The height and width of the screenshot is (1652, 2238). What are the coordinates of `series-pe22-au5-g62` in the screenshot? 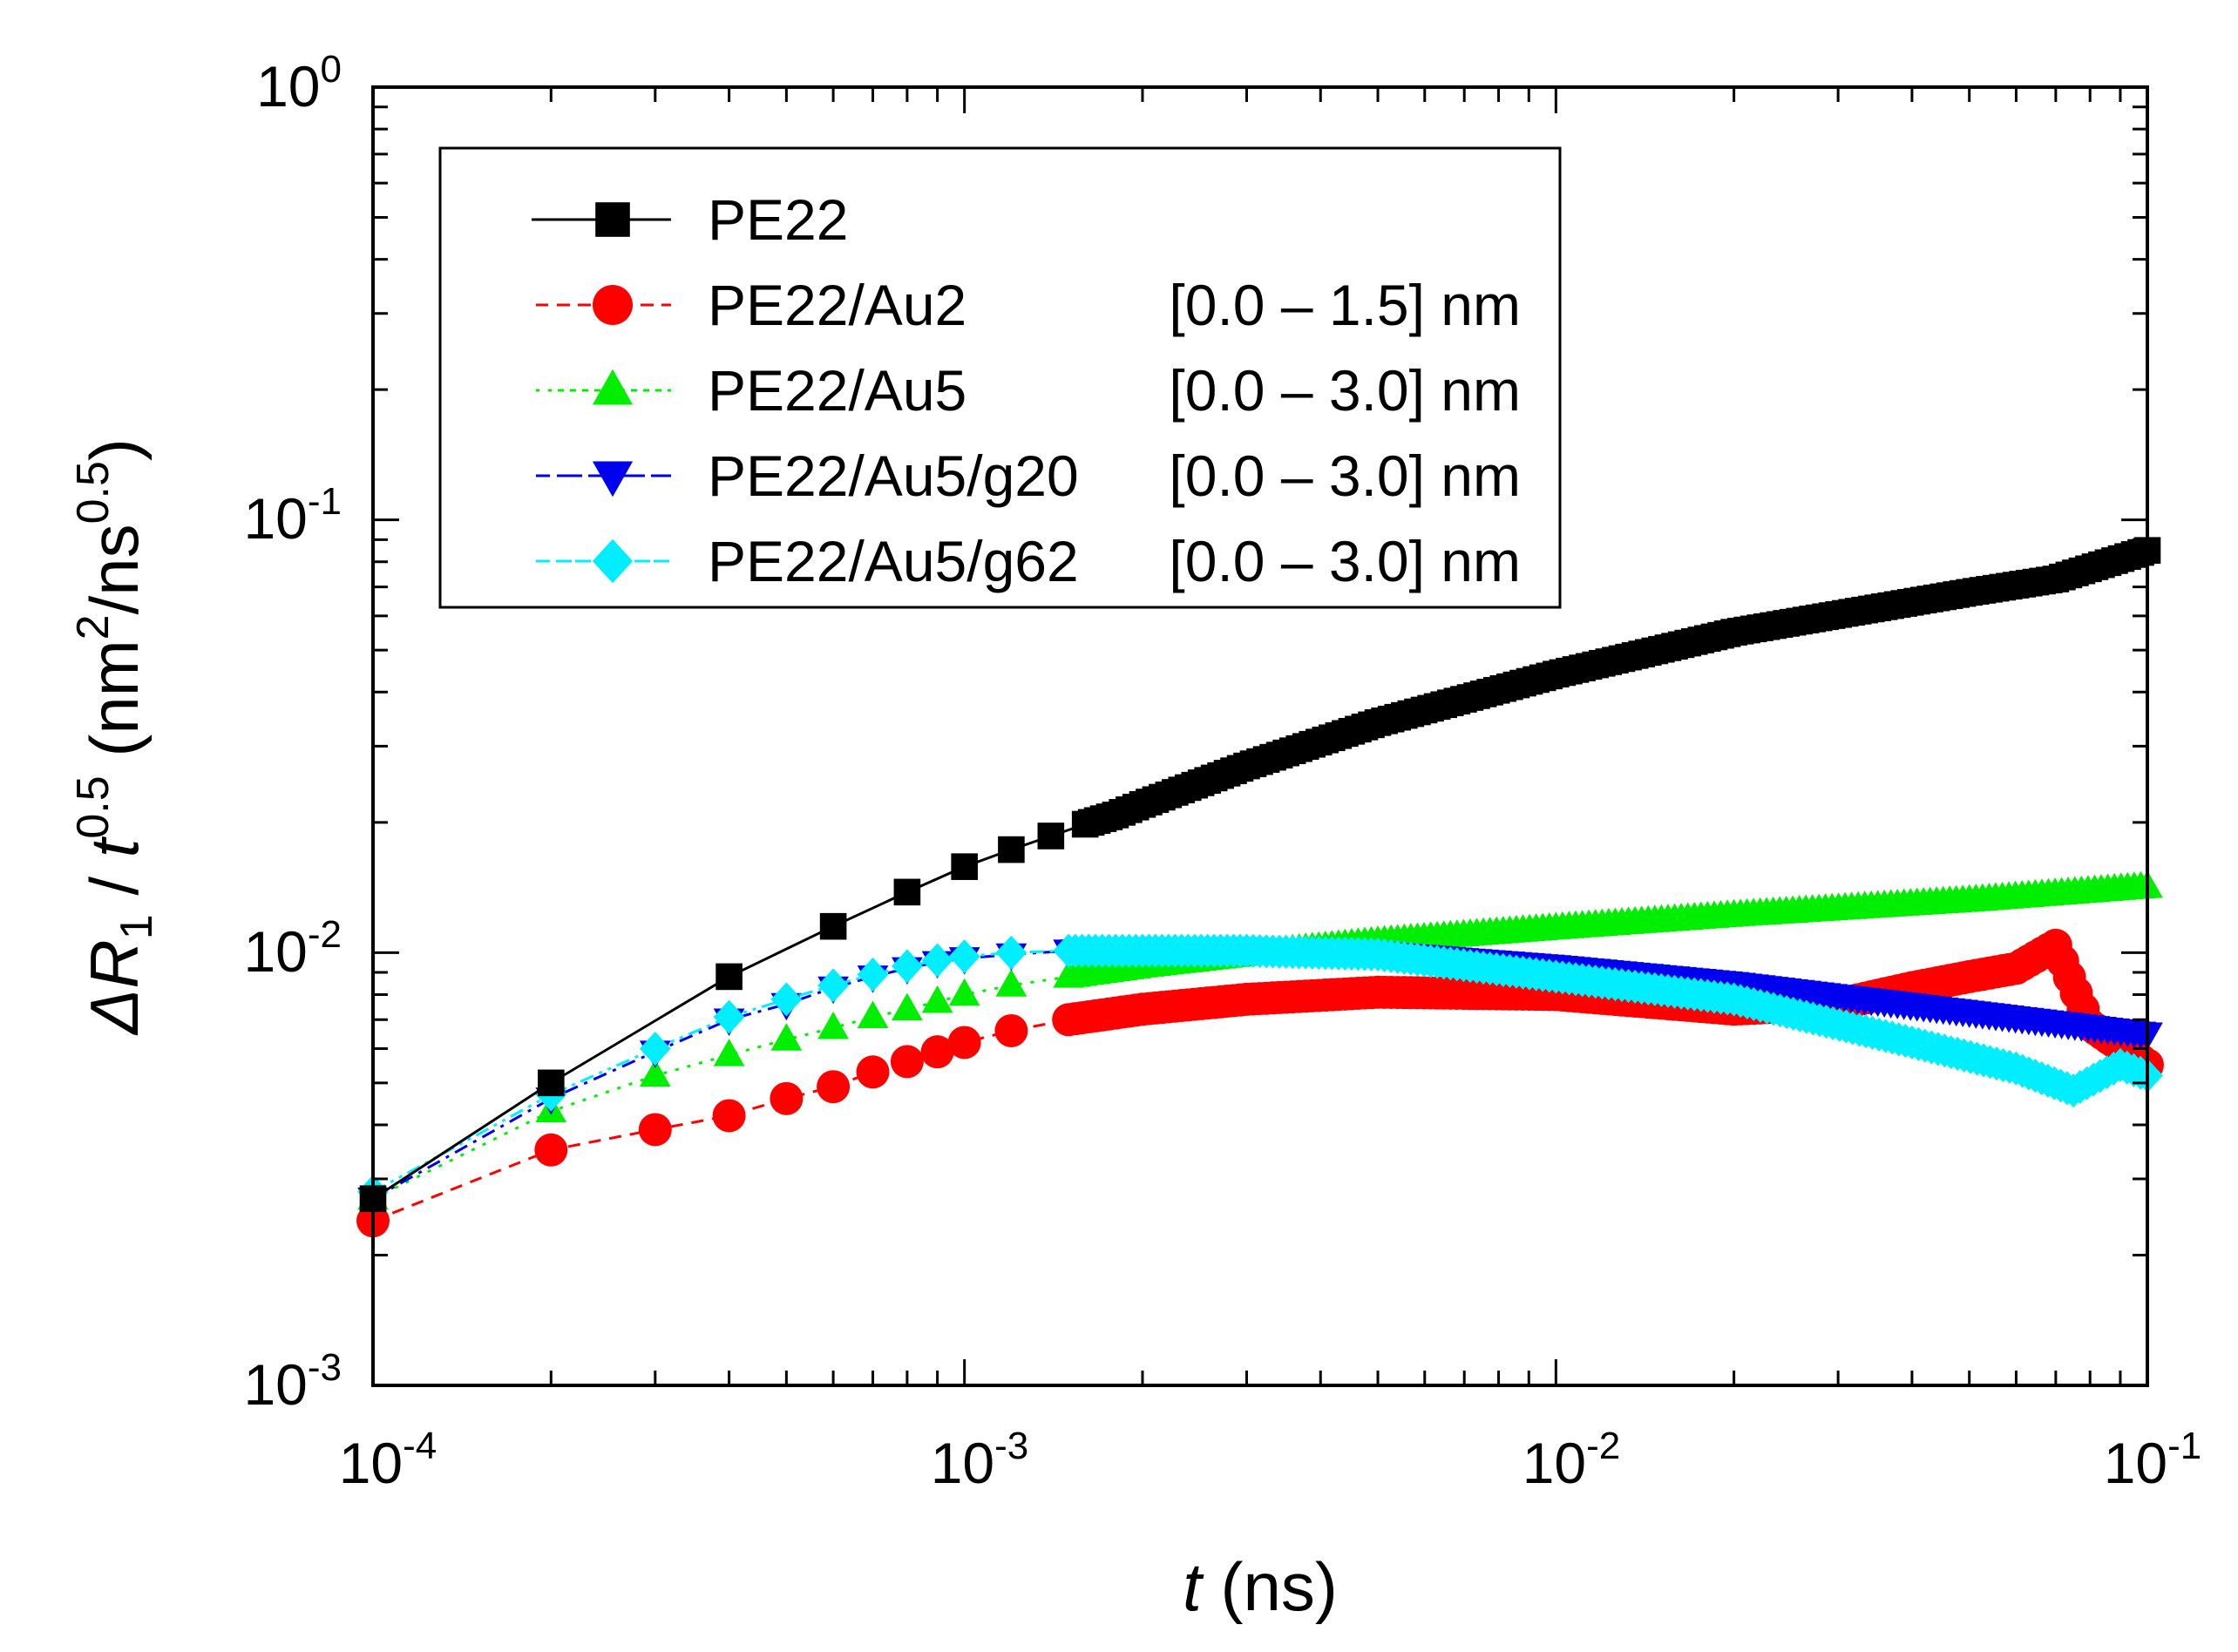 It's located at (1260, 1071).